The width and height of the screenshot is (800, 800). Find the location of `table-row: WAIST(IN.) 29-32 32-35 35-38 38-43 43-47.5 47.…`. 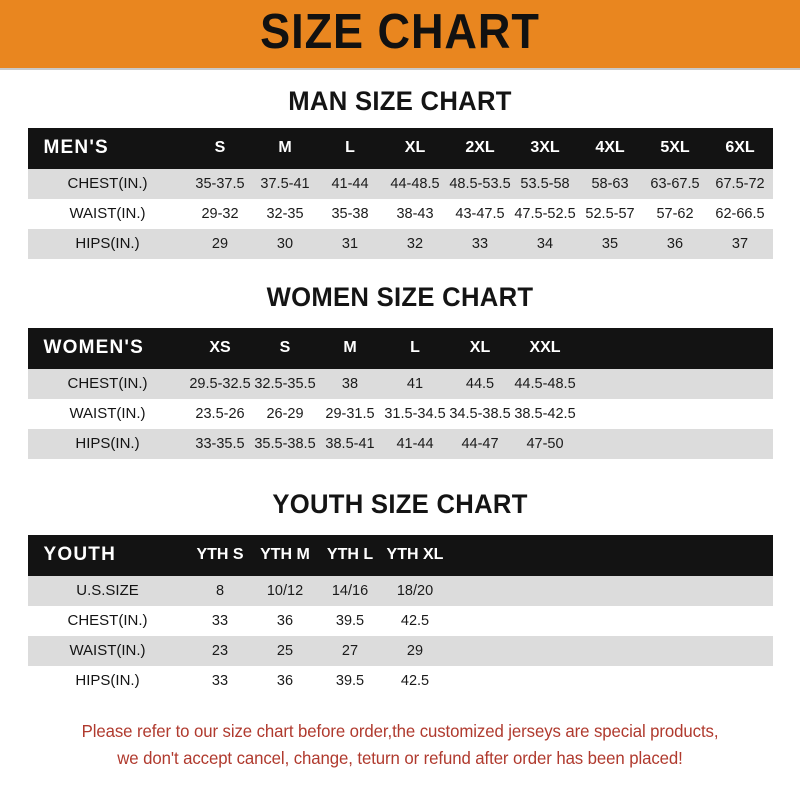

table-row: WAIST(IN.) 29-32 32-35 35-38 38-43 43-47.5 47.… is located at coordinates (400, 214).